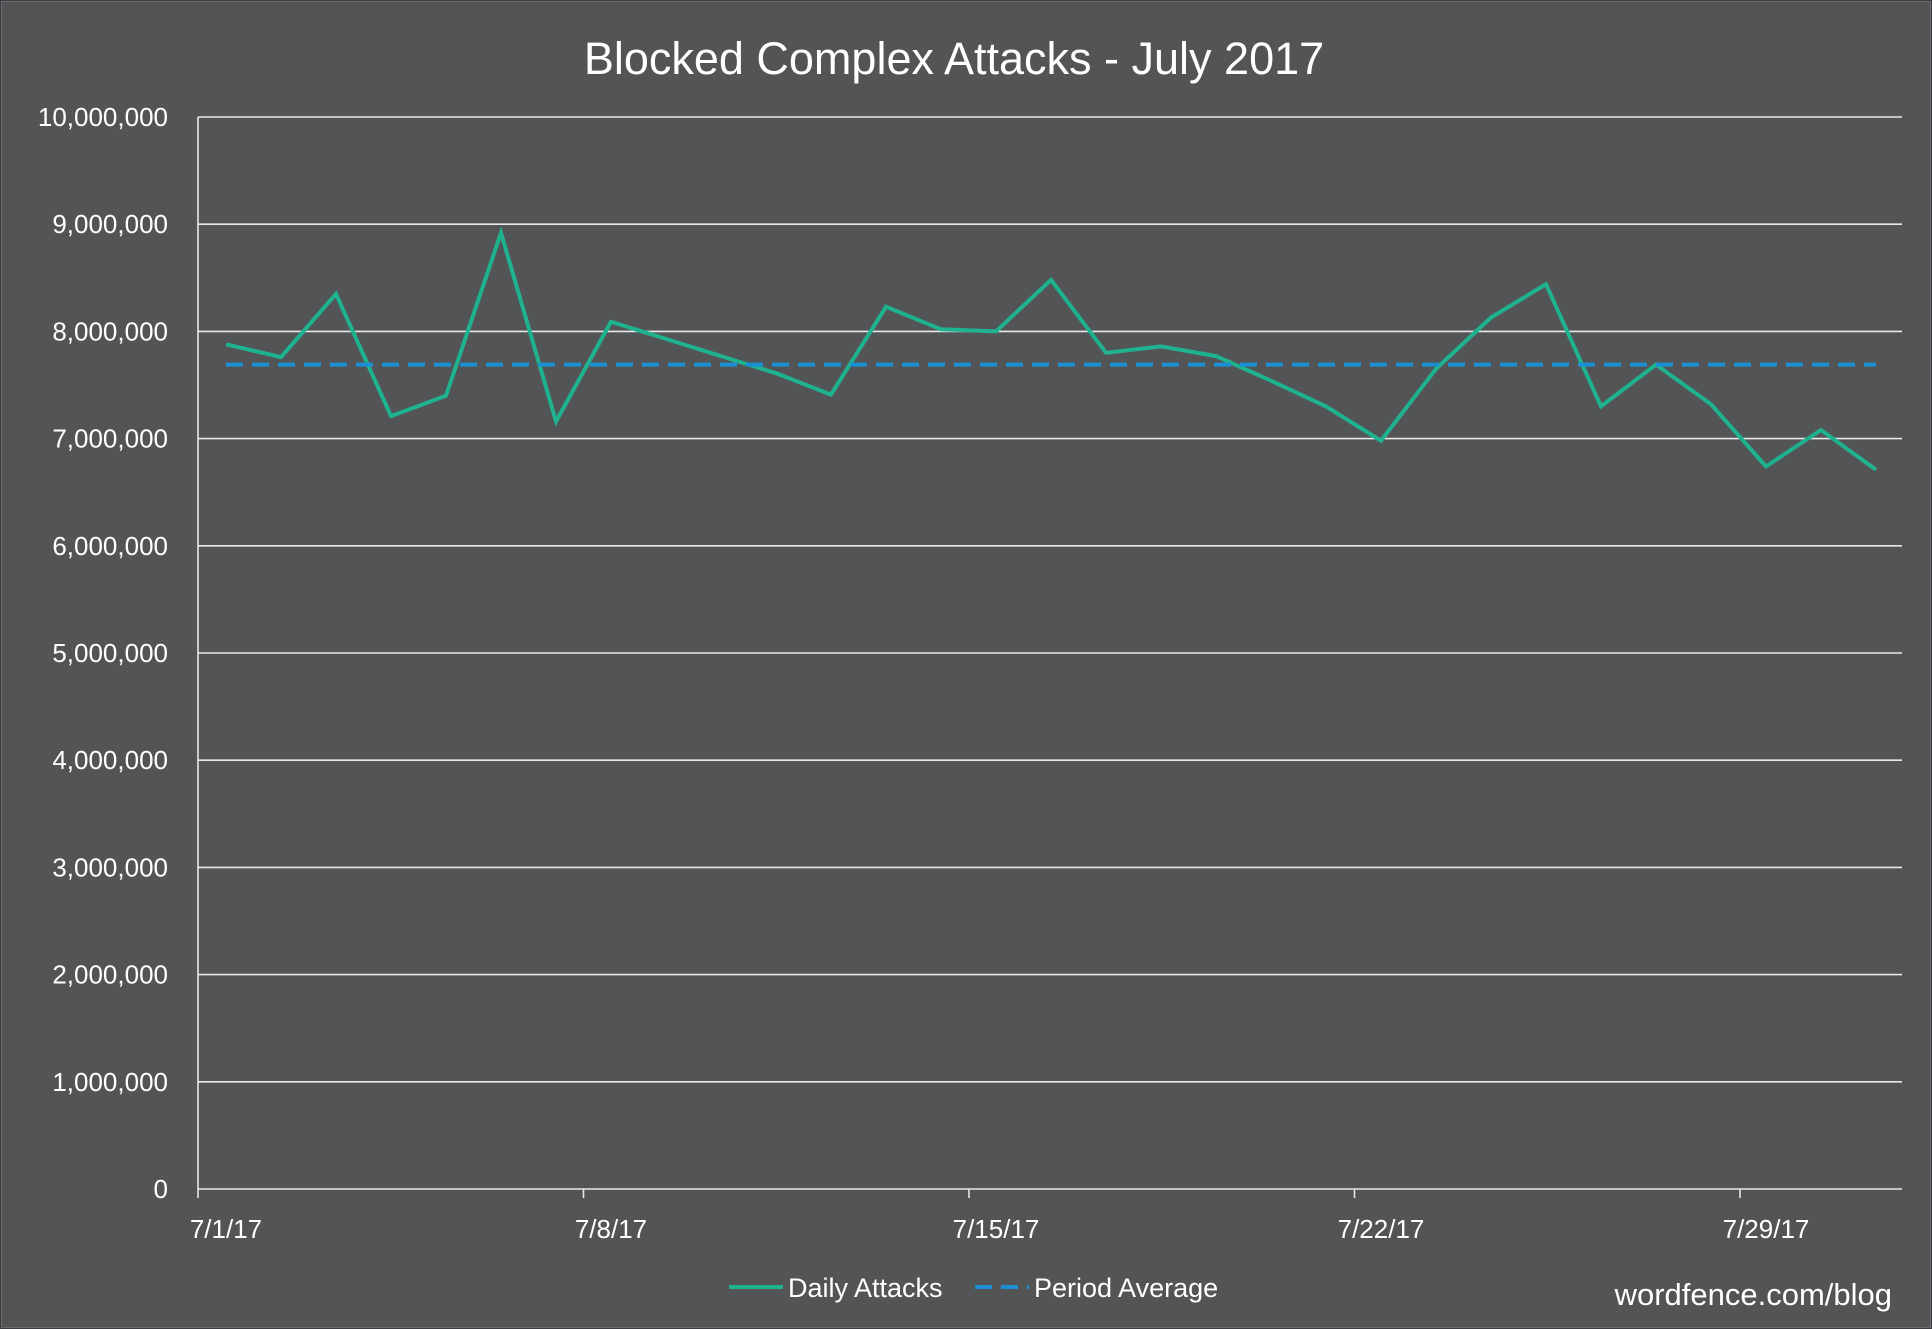 This screenshot has height=1329, width=1932. What do you see at coordinates (996, 1229) in the screenshot?
I see `x-tick-label-2: 7/15/17` at bounding box center [996, 1229].